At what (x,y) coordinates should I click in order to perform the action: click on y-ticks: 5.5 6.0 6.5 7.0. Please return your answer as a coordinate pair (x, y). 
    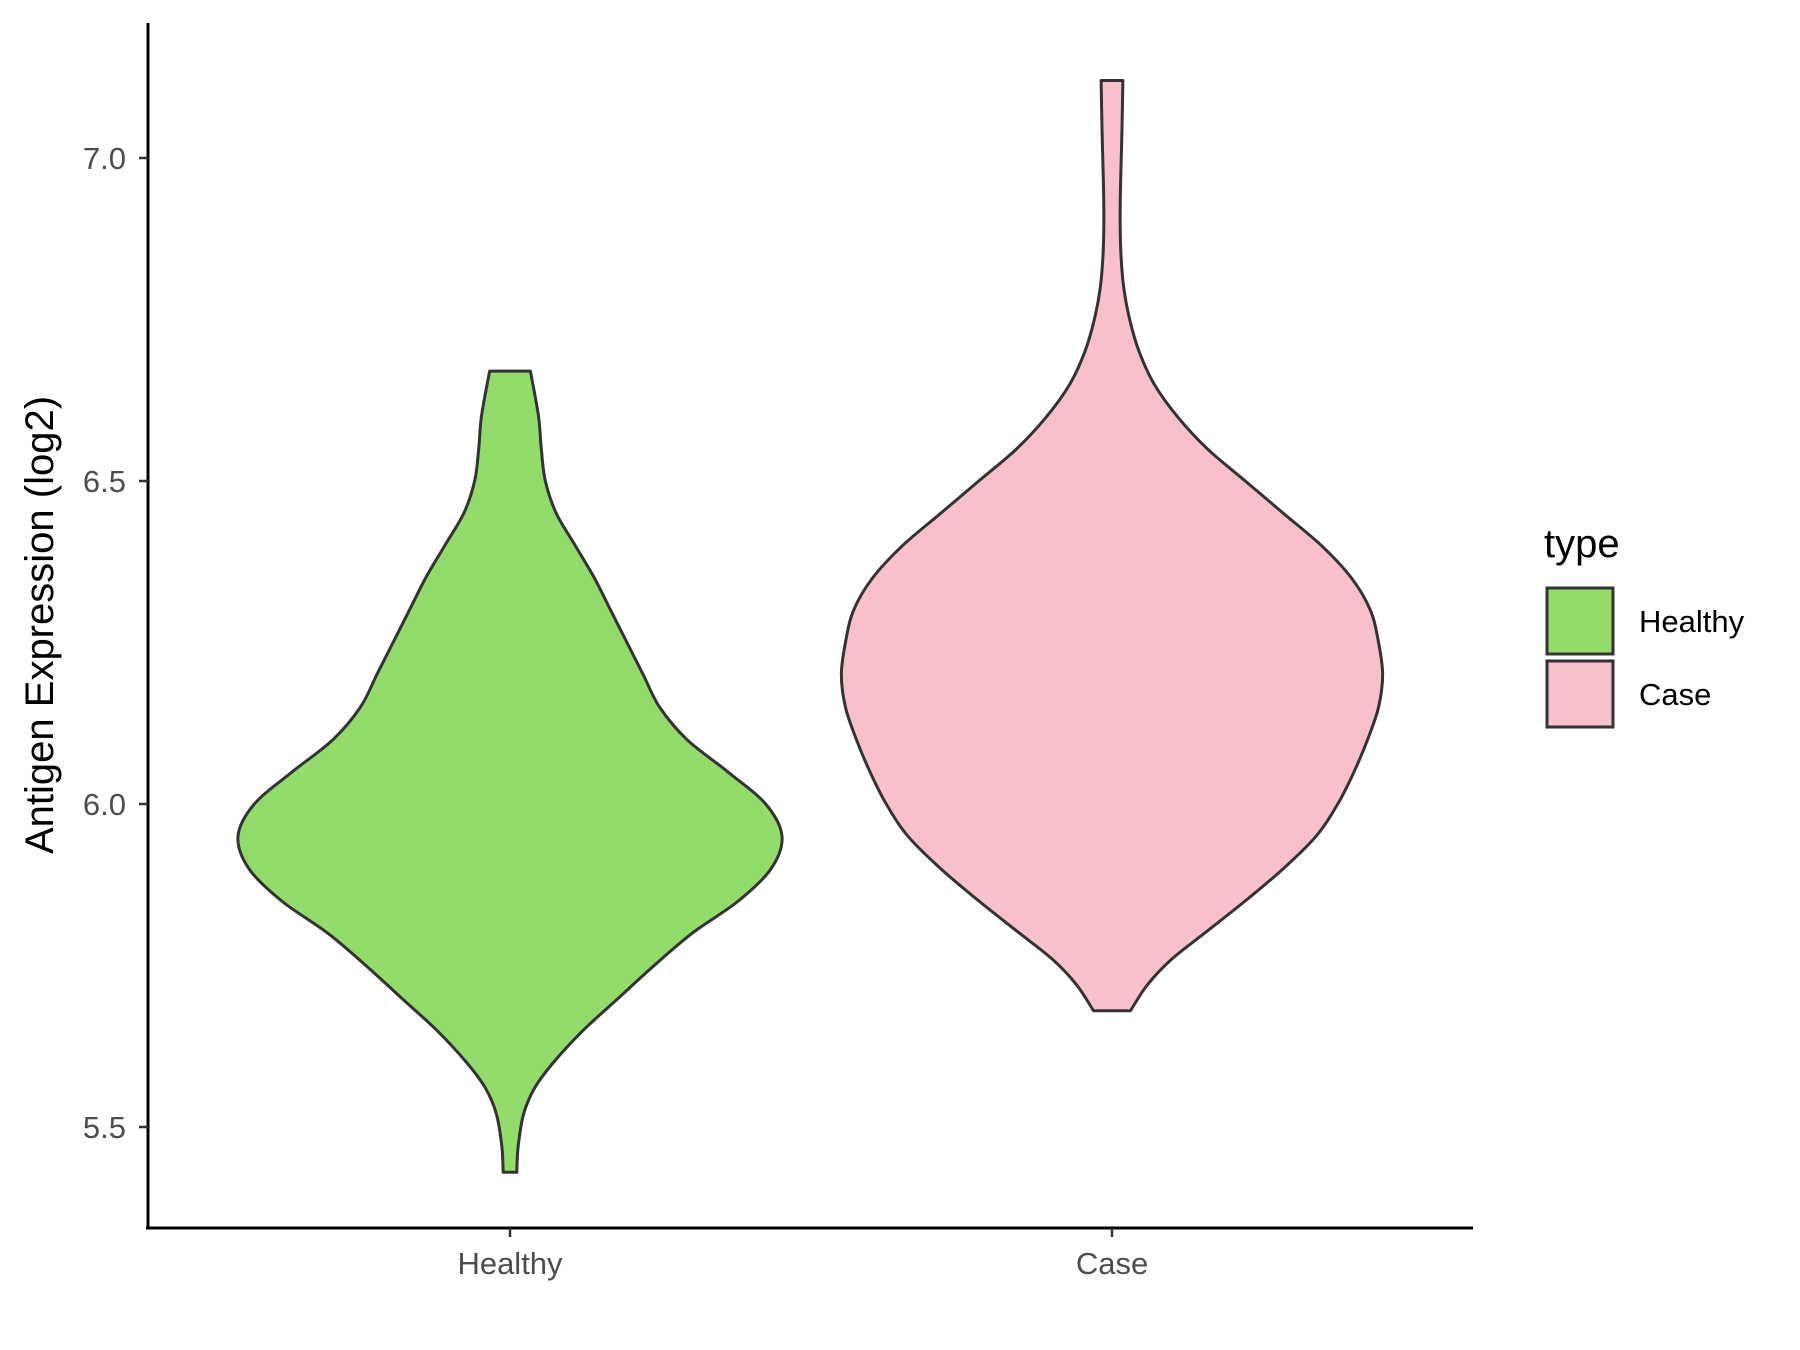
    Looking at the image, I should click on (115, 643).